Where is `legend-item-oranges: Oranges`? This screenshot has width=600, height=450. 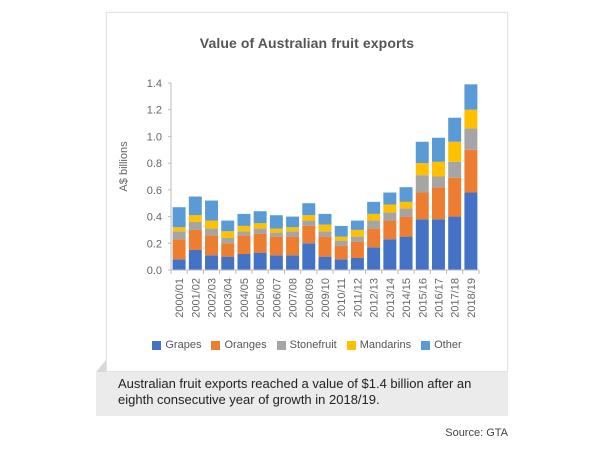 legend-item-oranges: Oranges is located at coordinates (239, 345).